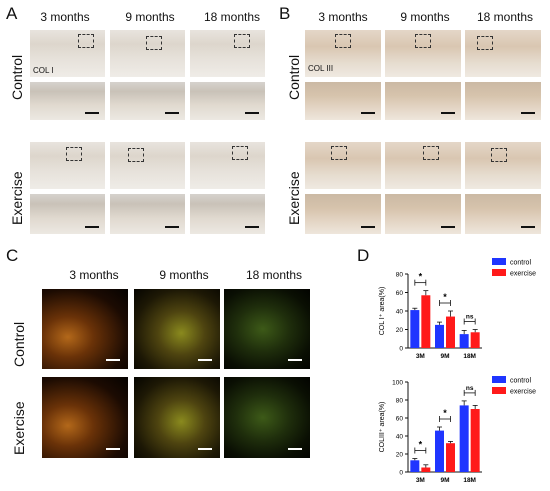  I want to click on panel-c-label: C, so click(12, 255).